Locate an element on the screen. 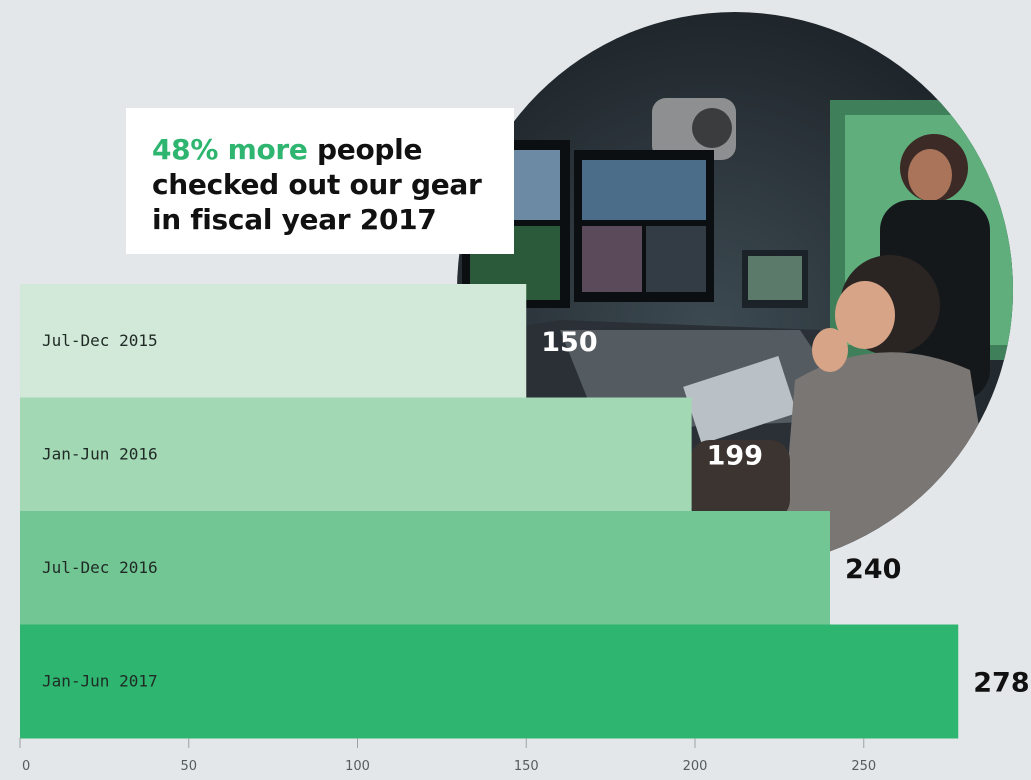 The height and width of the screenshot is (780, 1031). x-tick-label: 250 is located at coordinates (863, 766).